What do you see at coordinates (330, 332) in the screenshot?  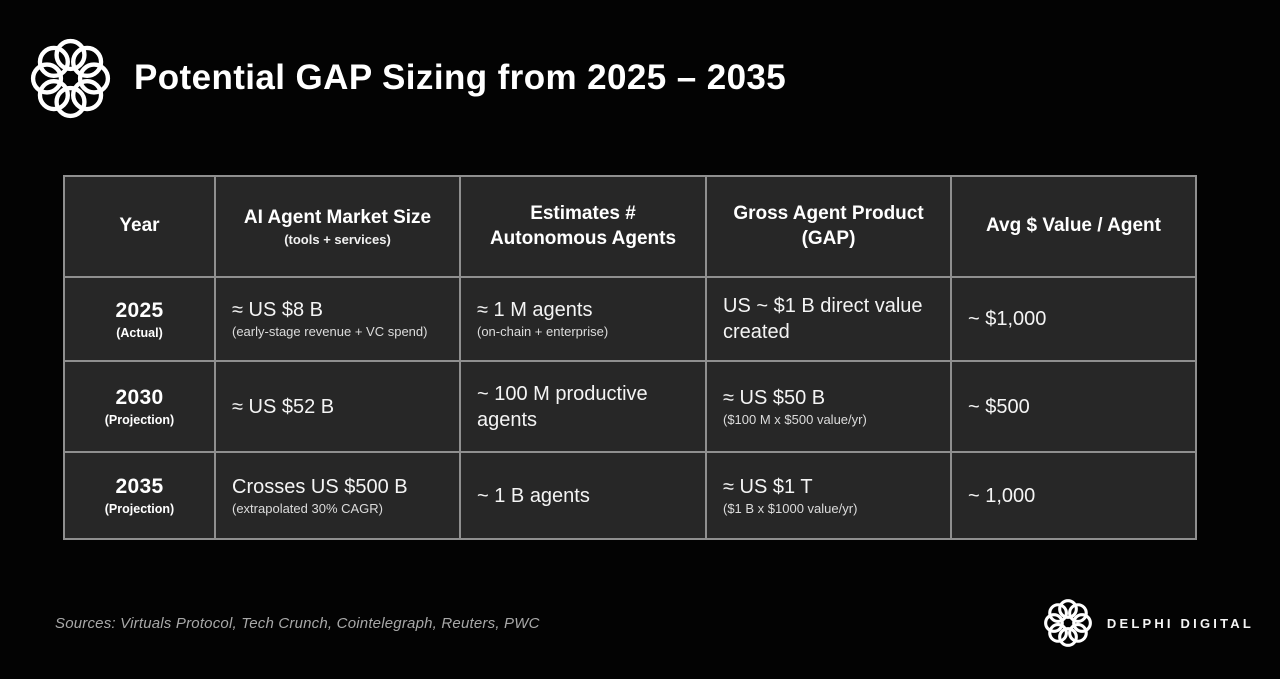 I see `cell-note: (early-stage revenue + VC spend)` at bounding box center [330, 332].